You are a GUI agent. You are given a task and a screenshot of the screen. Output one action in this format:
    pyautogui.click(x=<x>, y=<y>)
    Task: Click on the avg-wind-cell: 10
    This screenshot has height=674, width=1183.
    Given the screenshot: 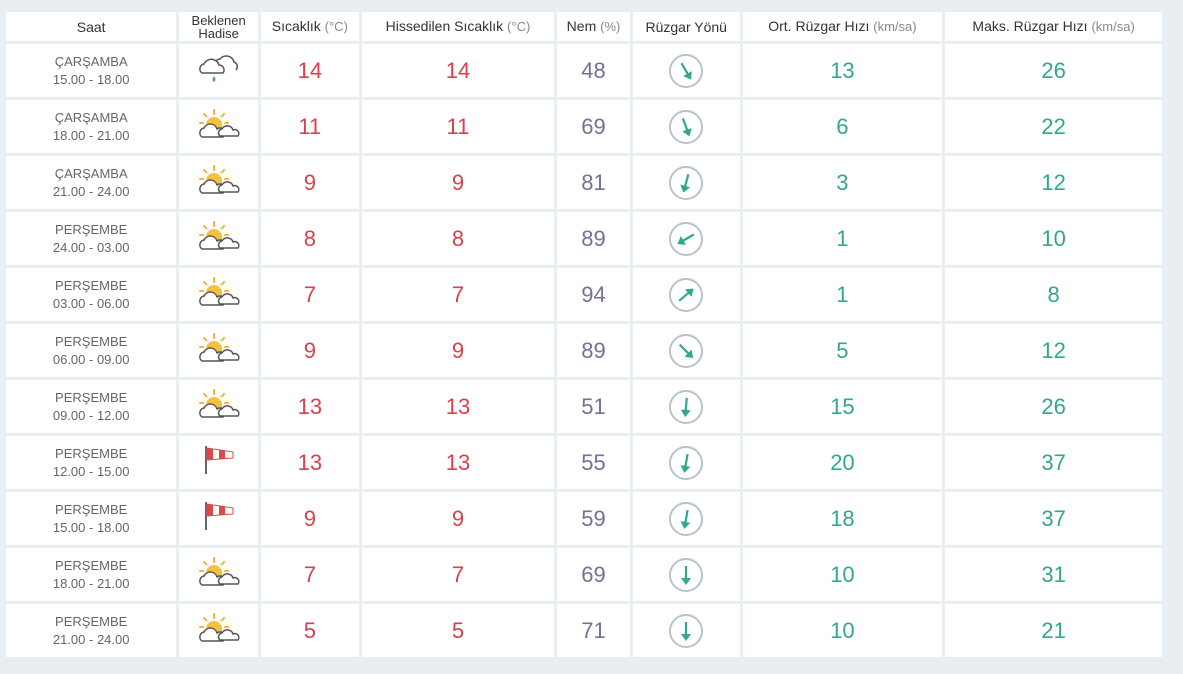 What is the action you would take?
    pyautogui.click(x=842, y=630)
    